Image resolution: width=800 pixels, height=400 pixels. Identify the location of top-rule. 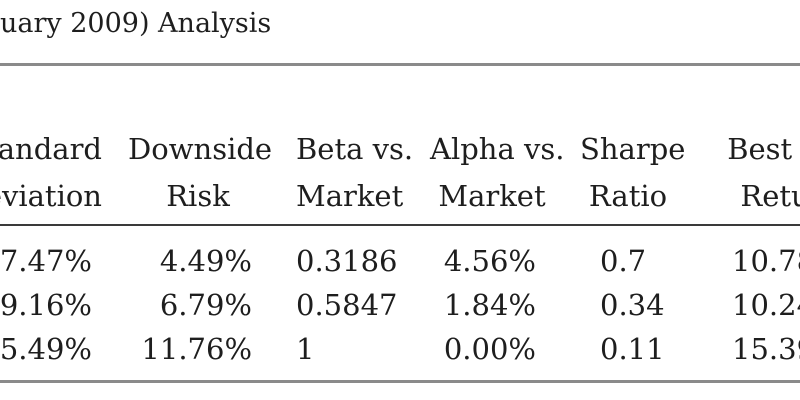
(400, 64).